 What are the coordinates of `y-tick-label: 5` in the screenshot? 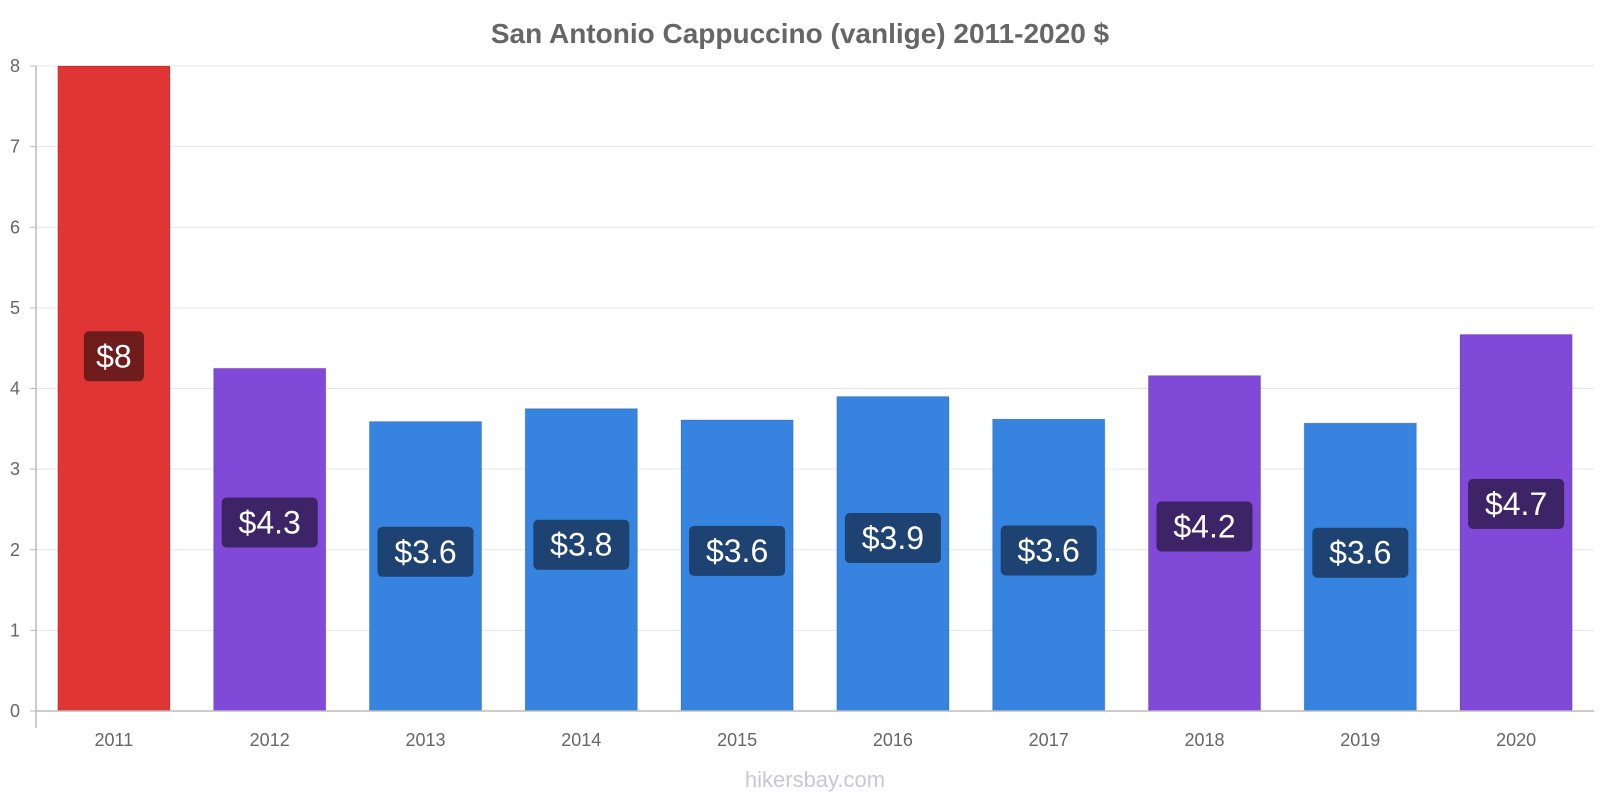 It's located at (15, 308).